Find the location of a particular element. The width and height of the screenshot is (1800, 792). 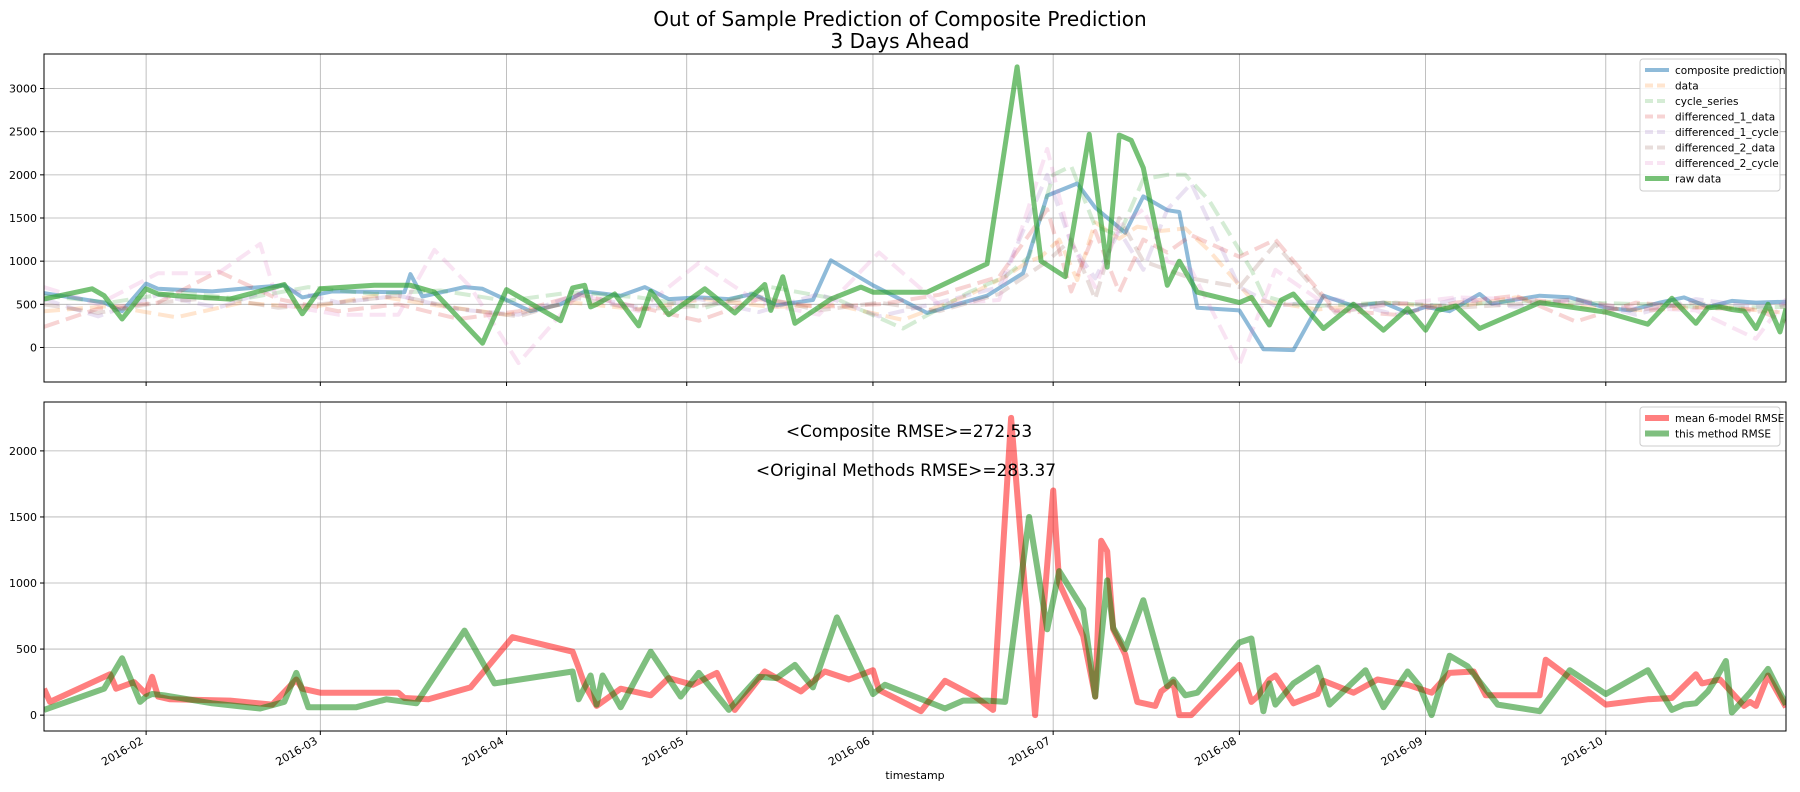

legend-label: differenced_2_cycle is located at coordinates (1727, 164).